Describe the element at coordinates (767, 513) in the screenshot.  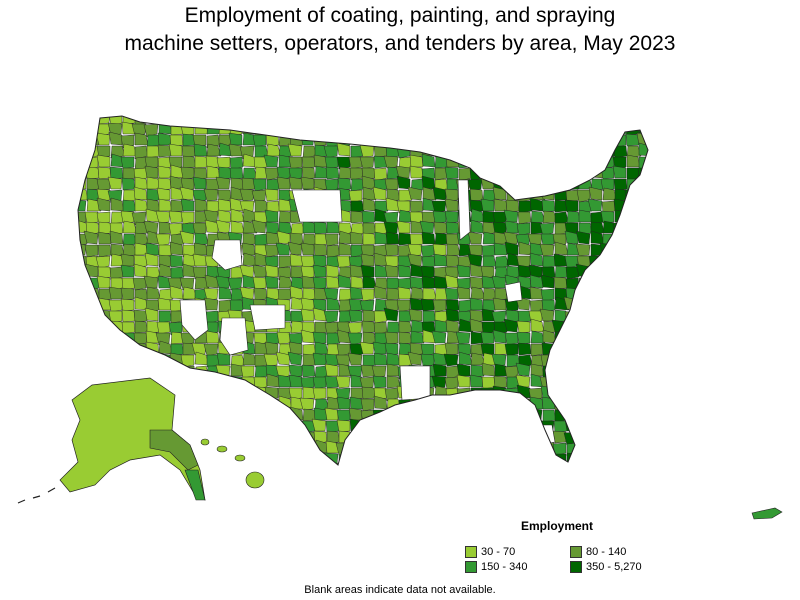
I see `puerto-rico-island` at that location.